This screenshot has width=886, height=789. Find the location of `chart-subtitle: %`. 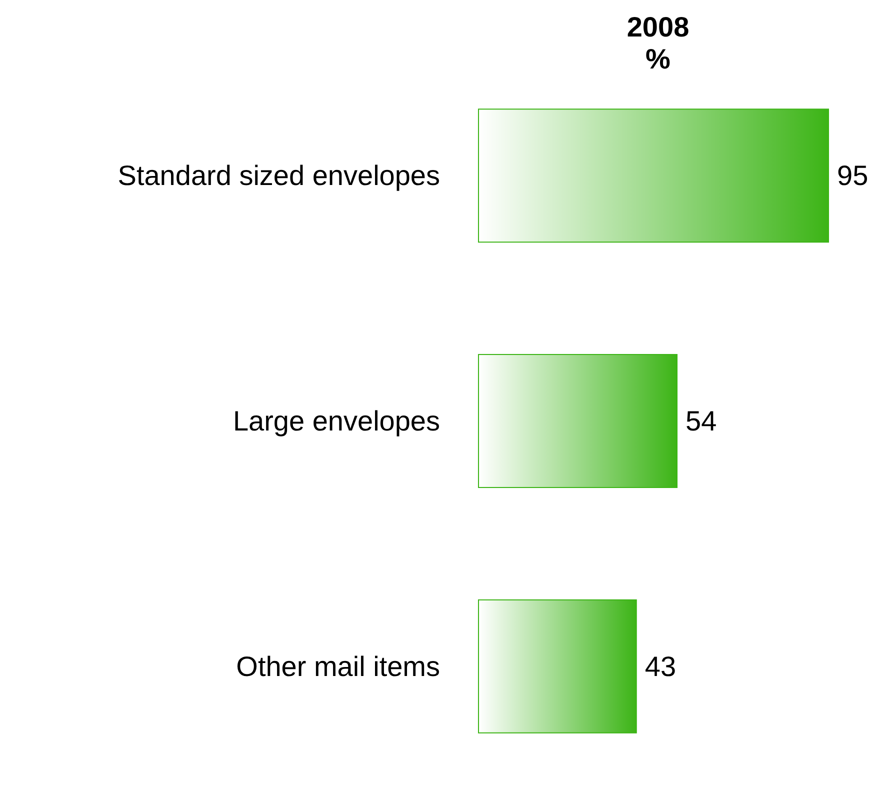

chart-subtitle: % is located at coordinates (658, 59).